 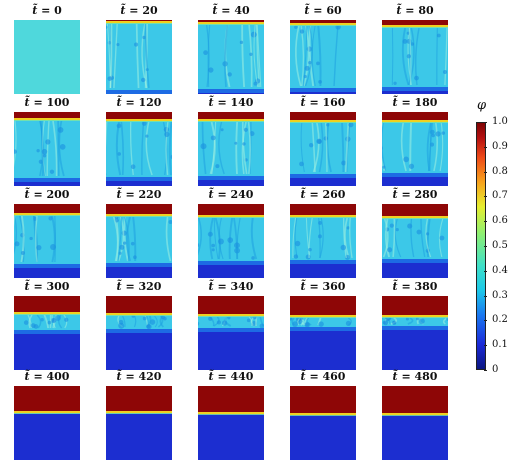 What do you see at coordinates (500, 221) in the screenshot?
I see `colorbar-tick-label: 0.6` at bounding box center [500, 221].